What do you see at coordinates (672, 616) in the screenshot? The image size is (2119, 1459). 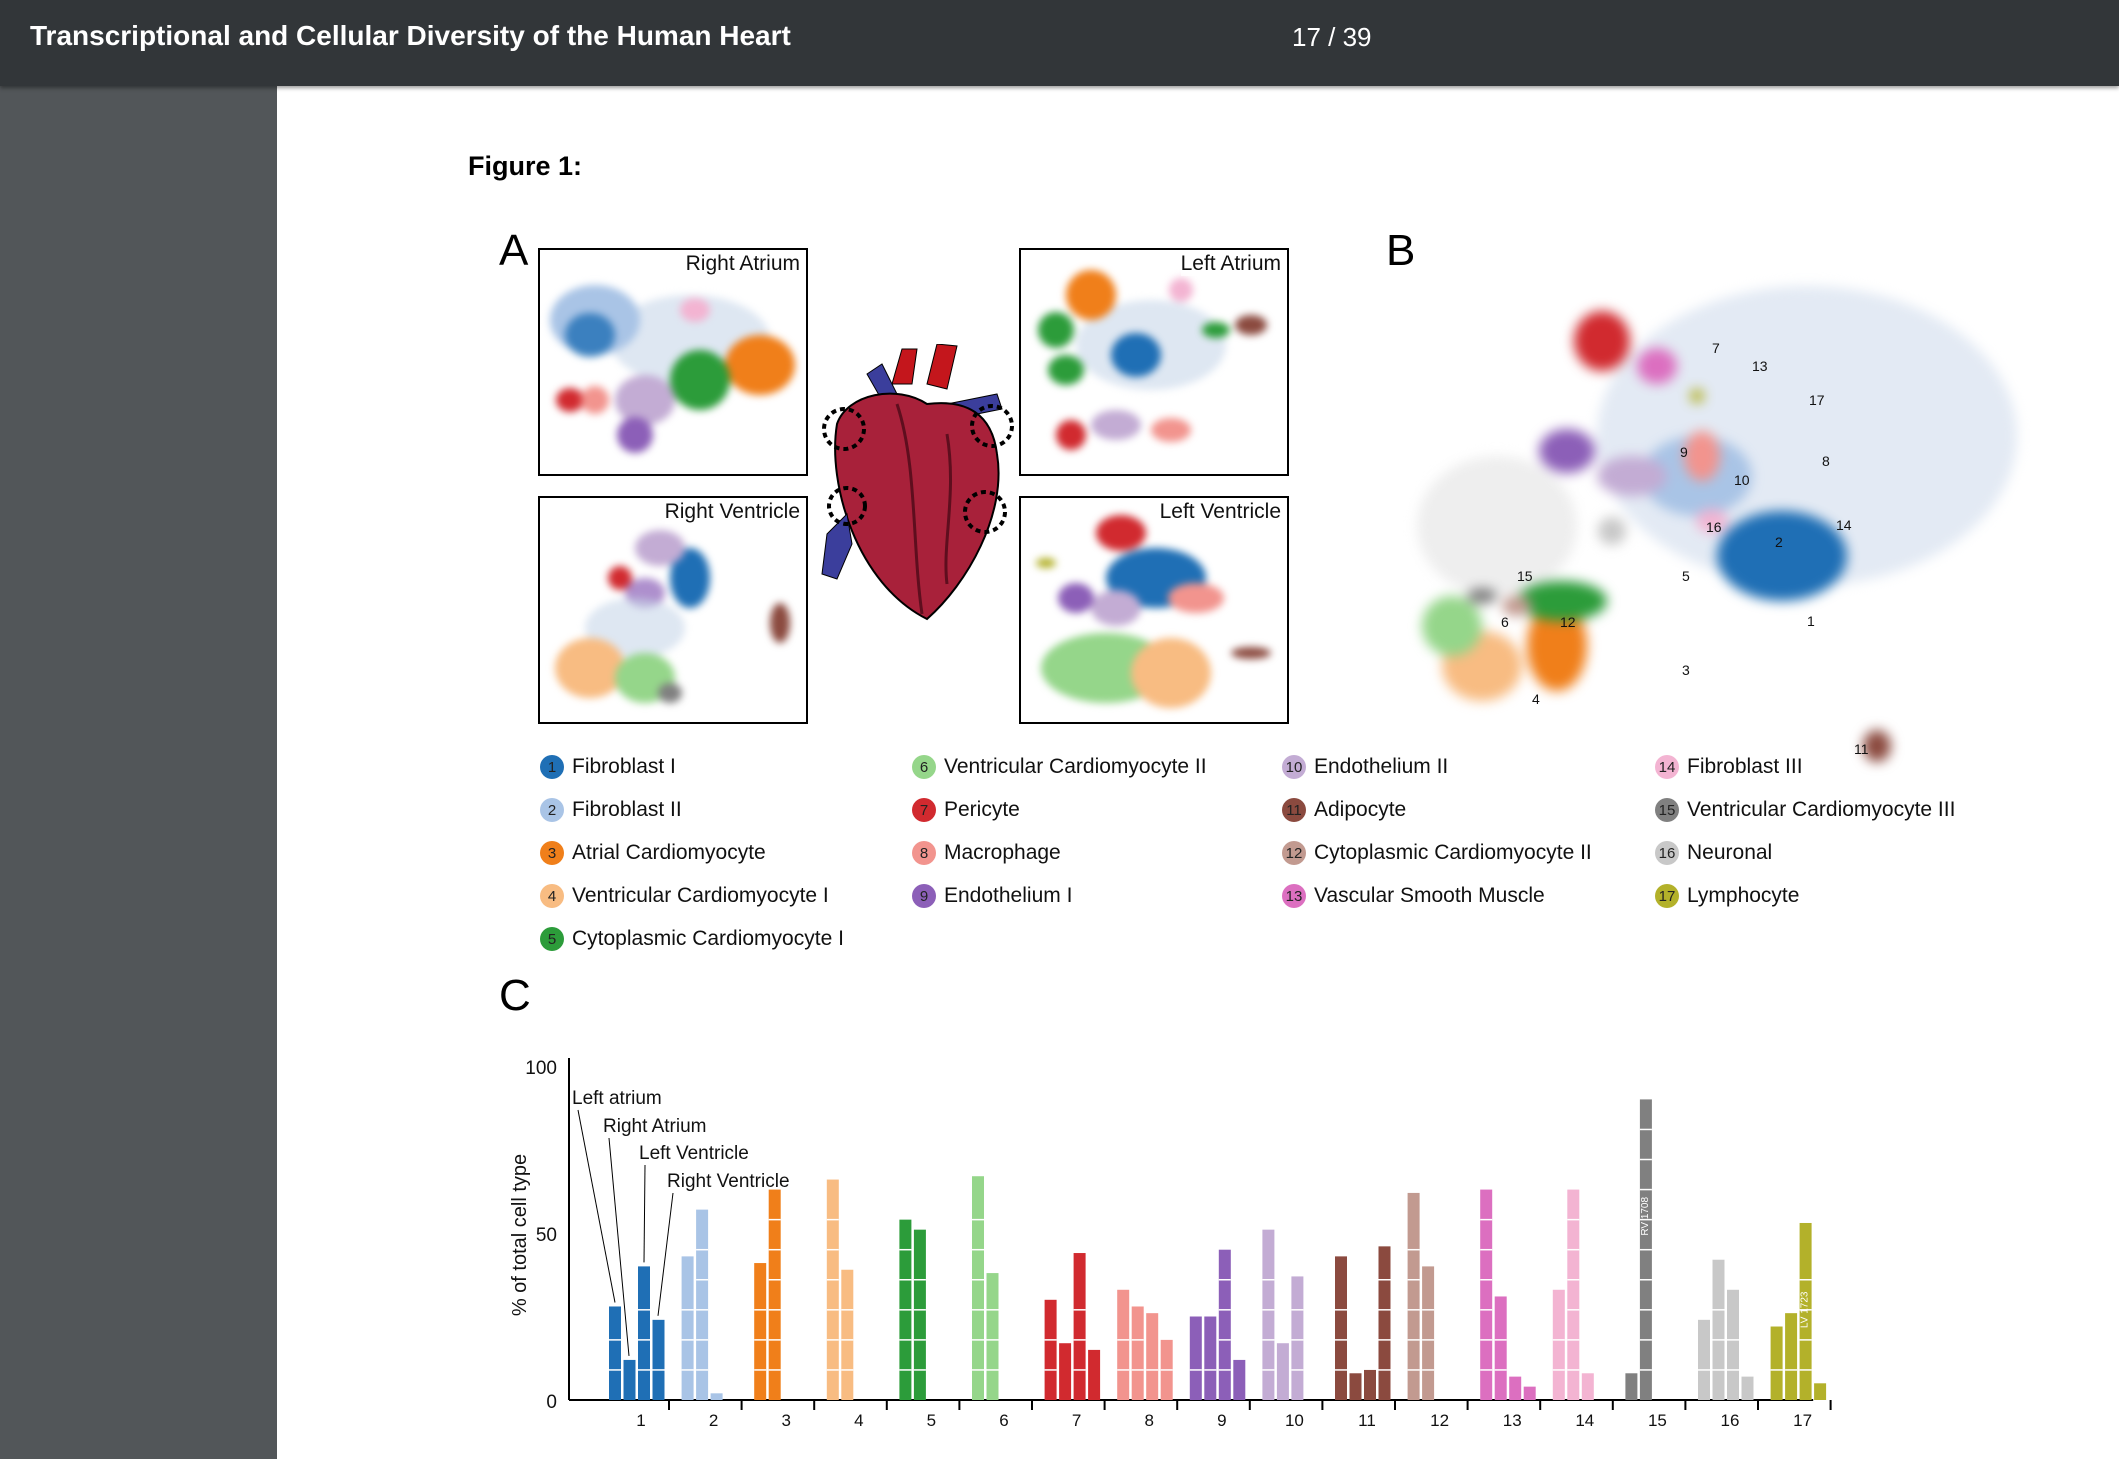 I see `umap-right-ventricle-plot` at bounding box center [672, 616].